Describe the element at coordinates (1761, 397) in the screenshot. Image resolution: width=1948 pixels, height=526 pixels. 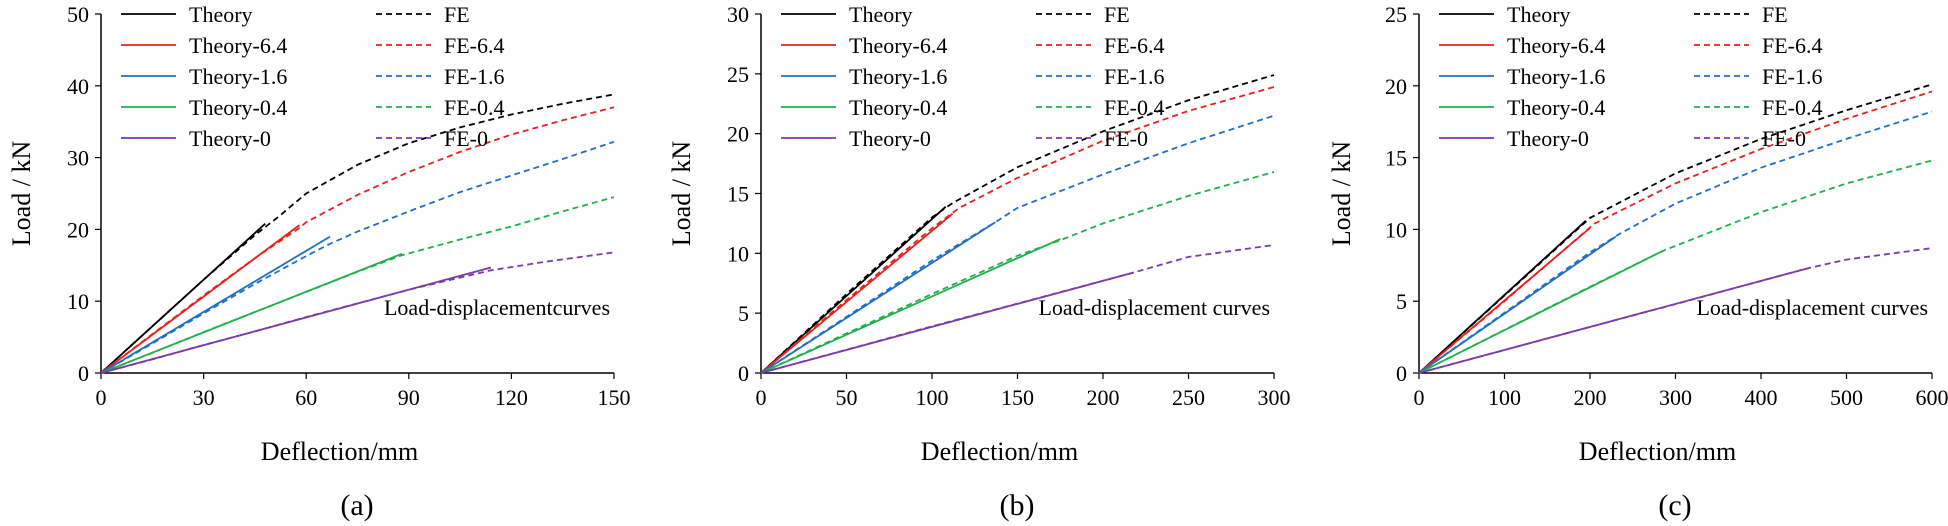
I see `x-tick-label: 400` at that location.